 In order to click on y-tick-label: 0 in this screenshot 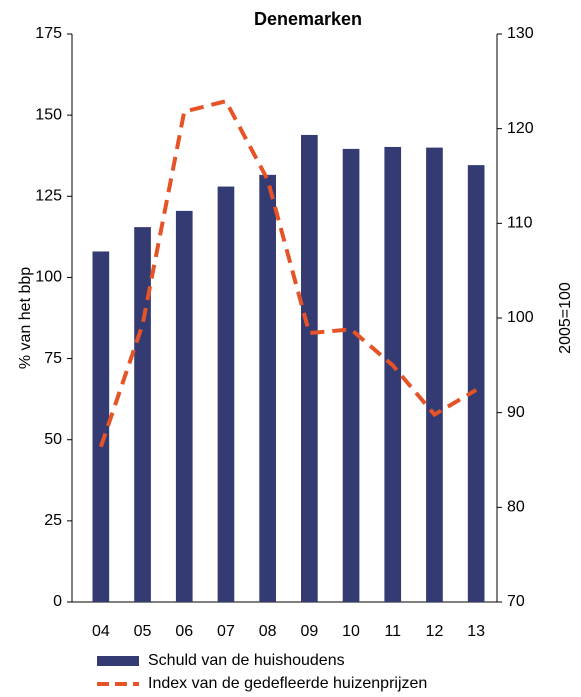, I will do `click(57, 601)`.